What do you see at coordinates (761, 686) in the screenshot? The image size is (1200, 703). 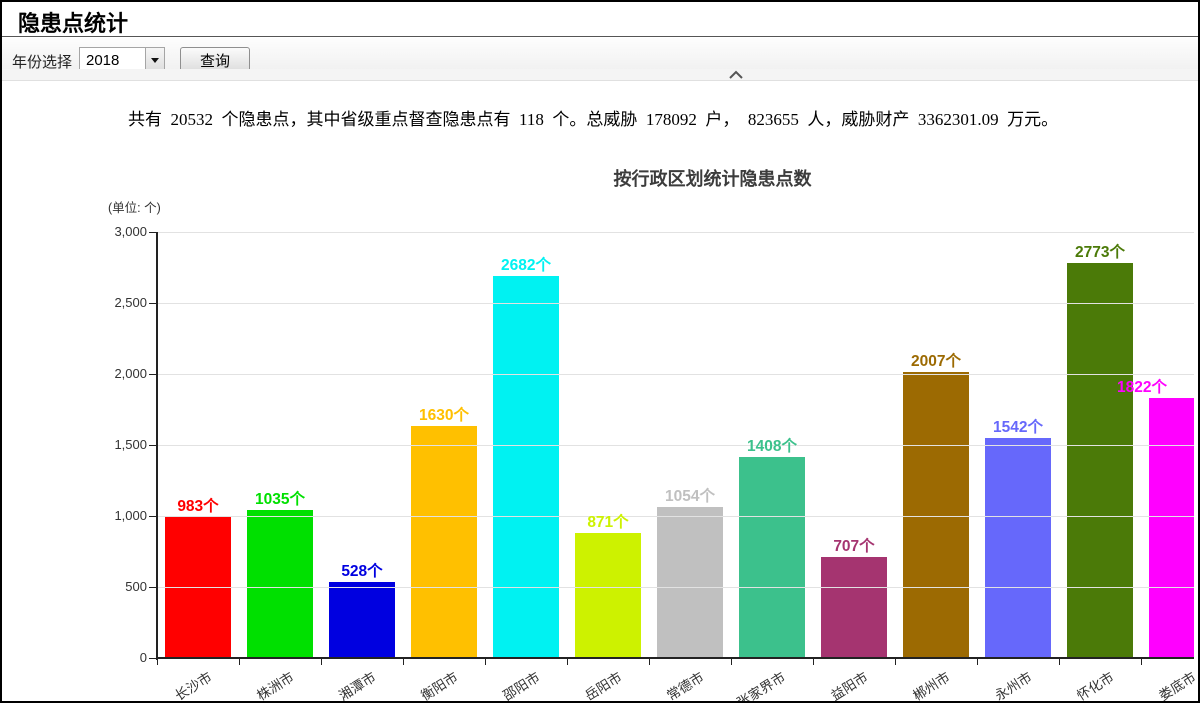 I see `x-tick-label: 张家界市` at bounding box center [761, 686].